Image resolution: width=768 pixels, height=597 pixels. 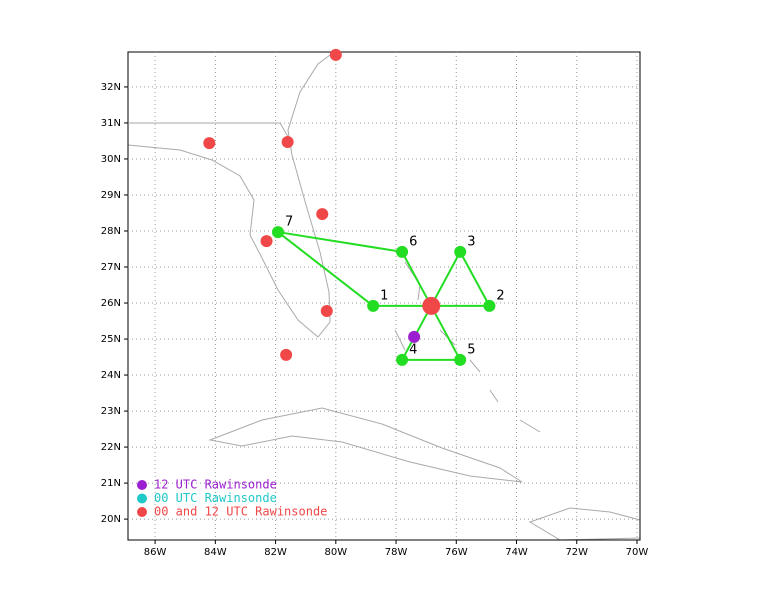 What do you see at coordinates (289, 222) in the screenshot?
I see `dropsonde-label: 7` at bounding box center [289, 222].